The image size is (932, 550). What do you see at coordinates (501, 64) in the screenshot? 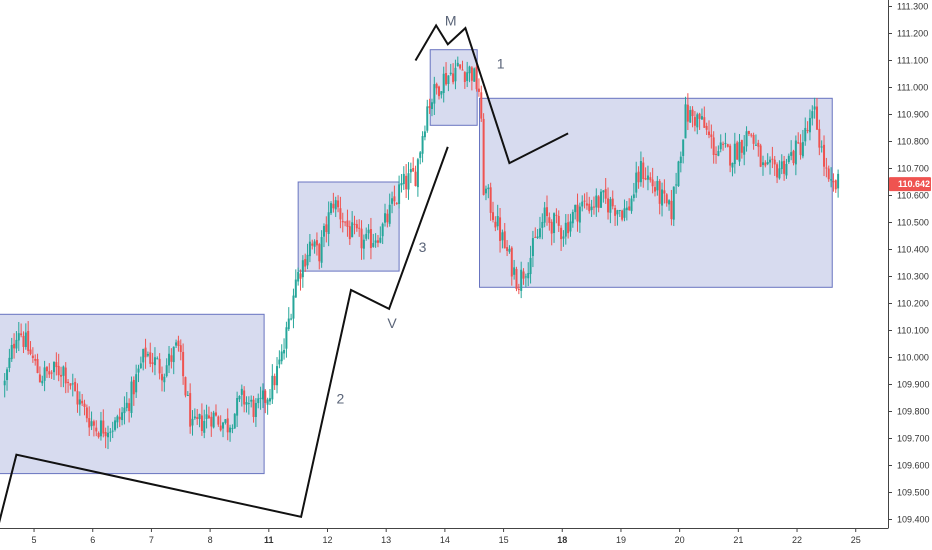
I see `wave-label: 1` at bounding box center [501, 64].